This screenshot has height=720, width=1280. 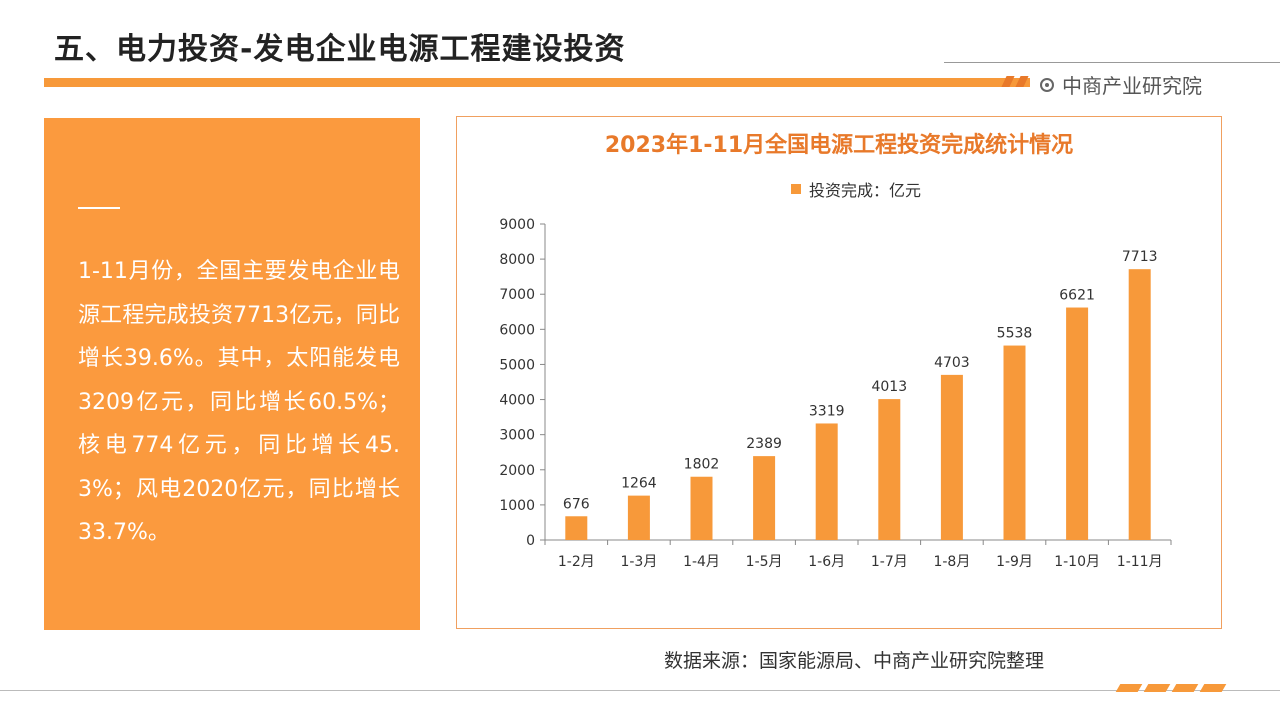 I want to click on y-tick-label: 1000, so click(x=517, y=506).